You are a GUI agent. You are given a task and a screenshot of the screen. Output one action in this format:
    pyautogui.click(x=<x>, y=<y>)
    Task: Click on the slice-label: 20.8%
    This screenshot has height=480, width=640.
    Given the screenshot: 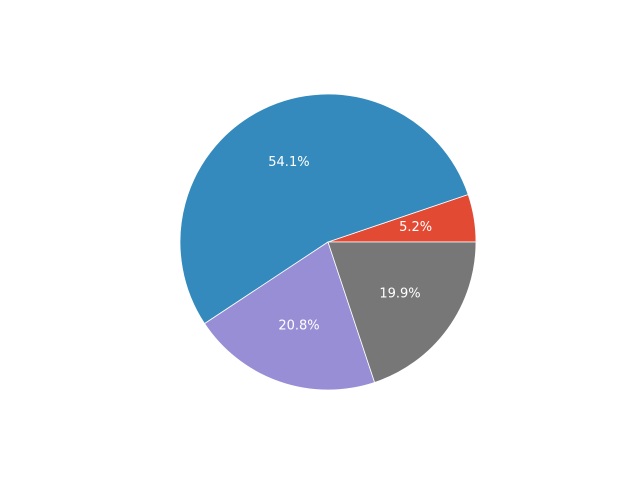 What is the action you would take?
    pyautogui.click(x=298, y=325)
    